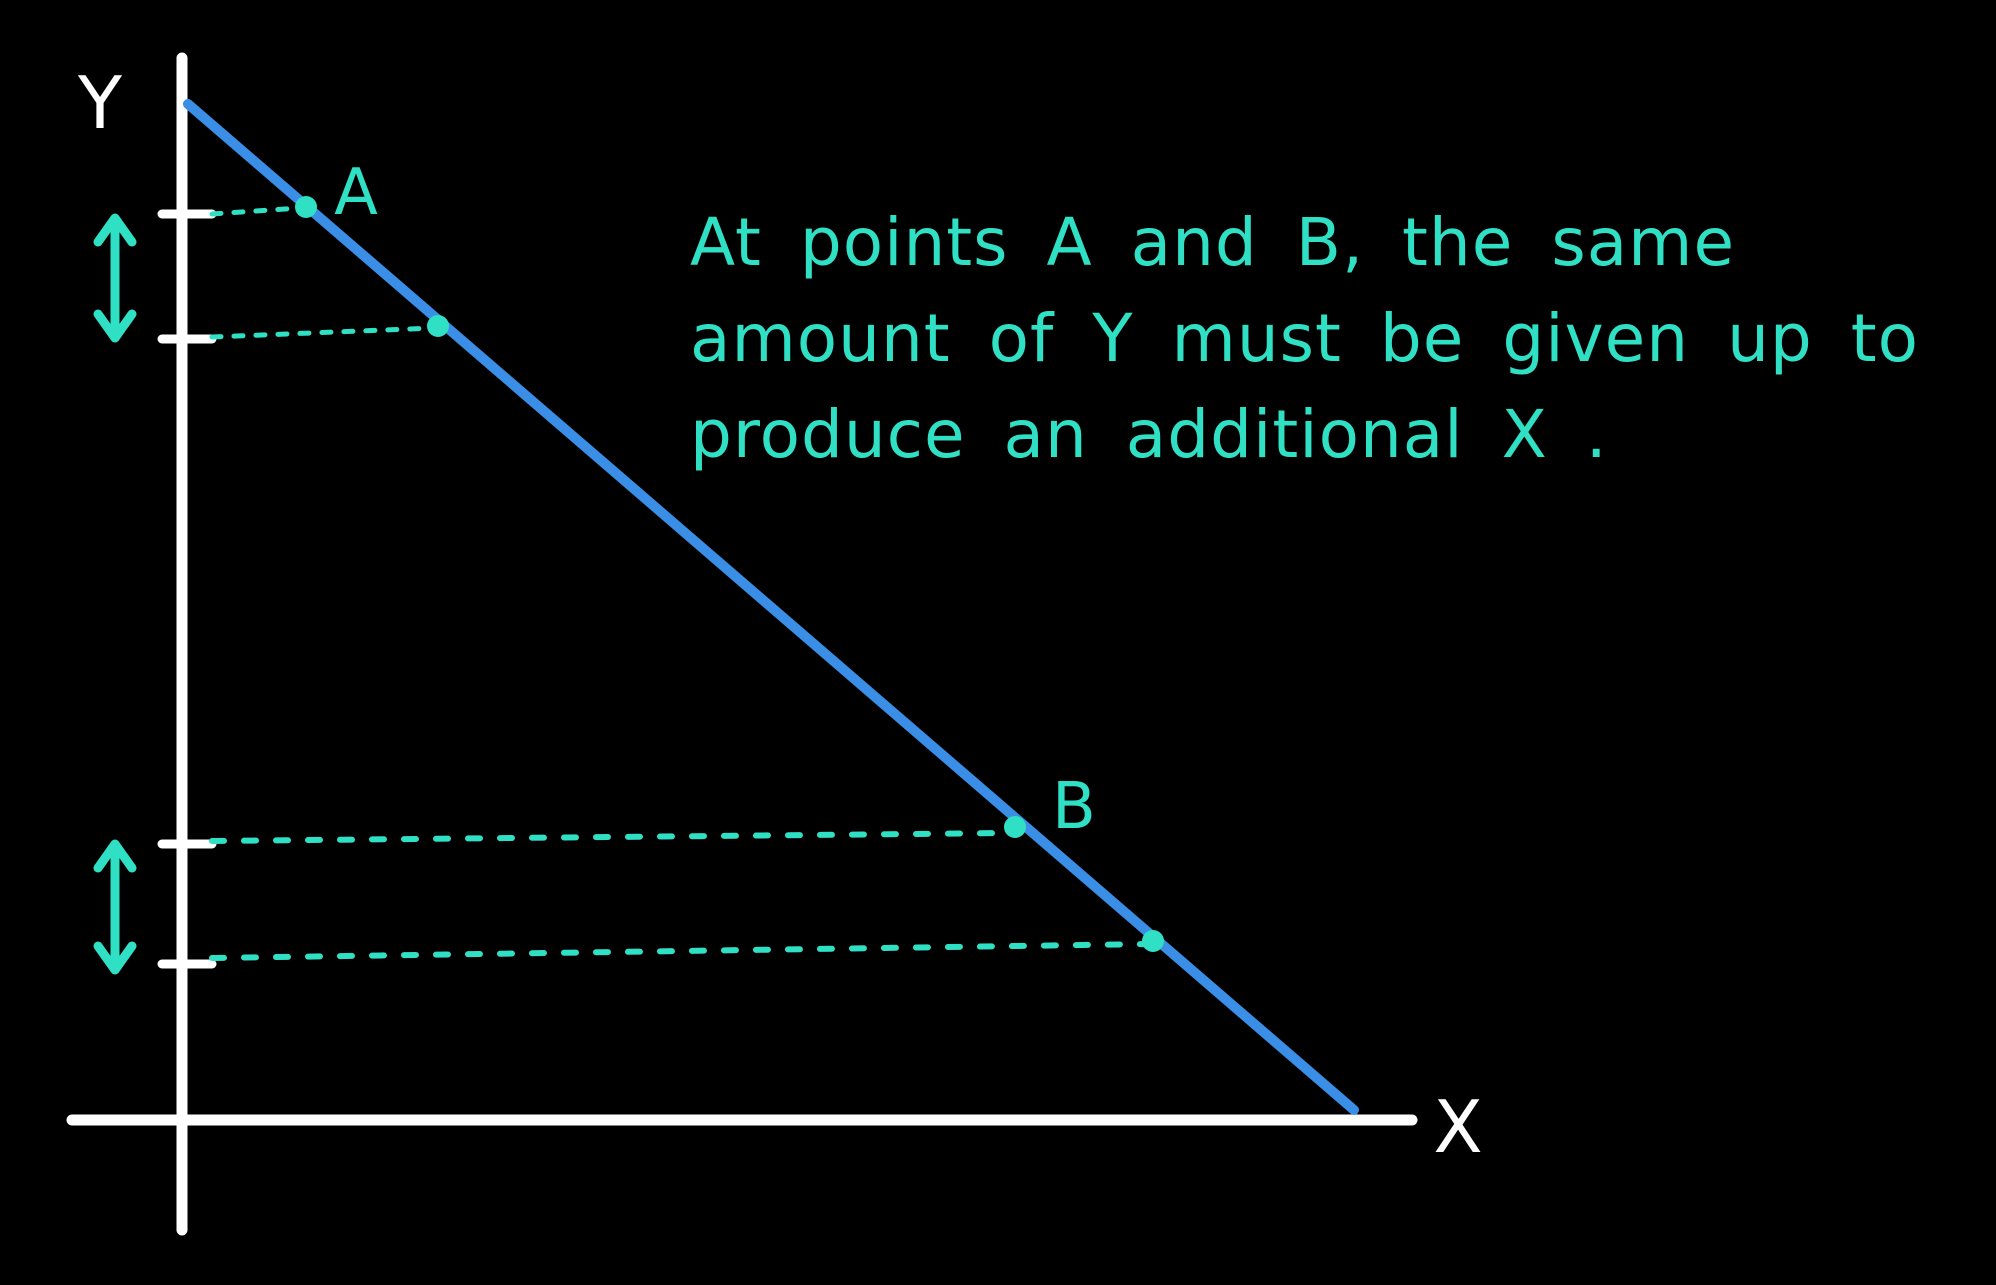 Image resolution: width=1996 pixels, height=1285 pixels. What do you see at coordinates (1457, 1127) in the screenshot?
I see `x-axis-label: X` at bounding box center [1457, 1127].